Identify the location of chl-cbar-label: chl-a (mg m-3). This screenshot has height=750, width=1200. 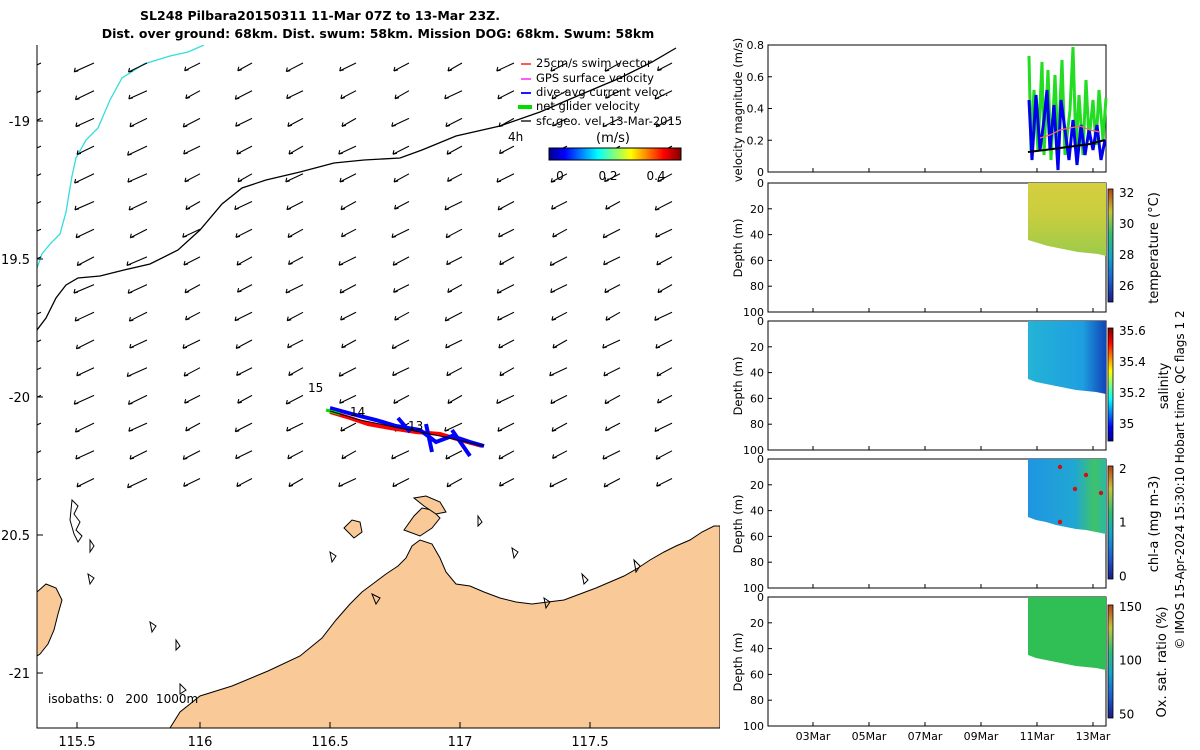
(1154, 524).